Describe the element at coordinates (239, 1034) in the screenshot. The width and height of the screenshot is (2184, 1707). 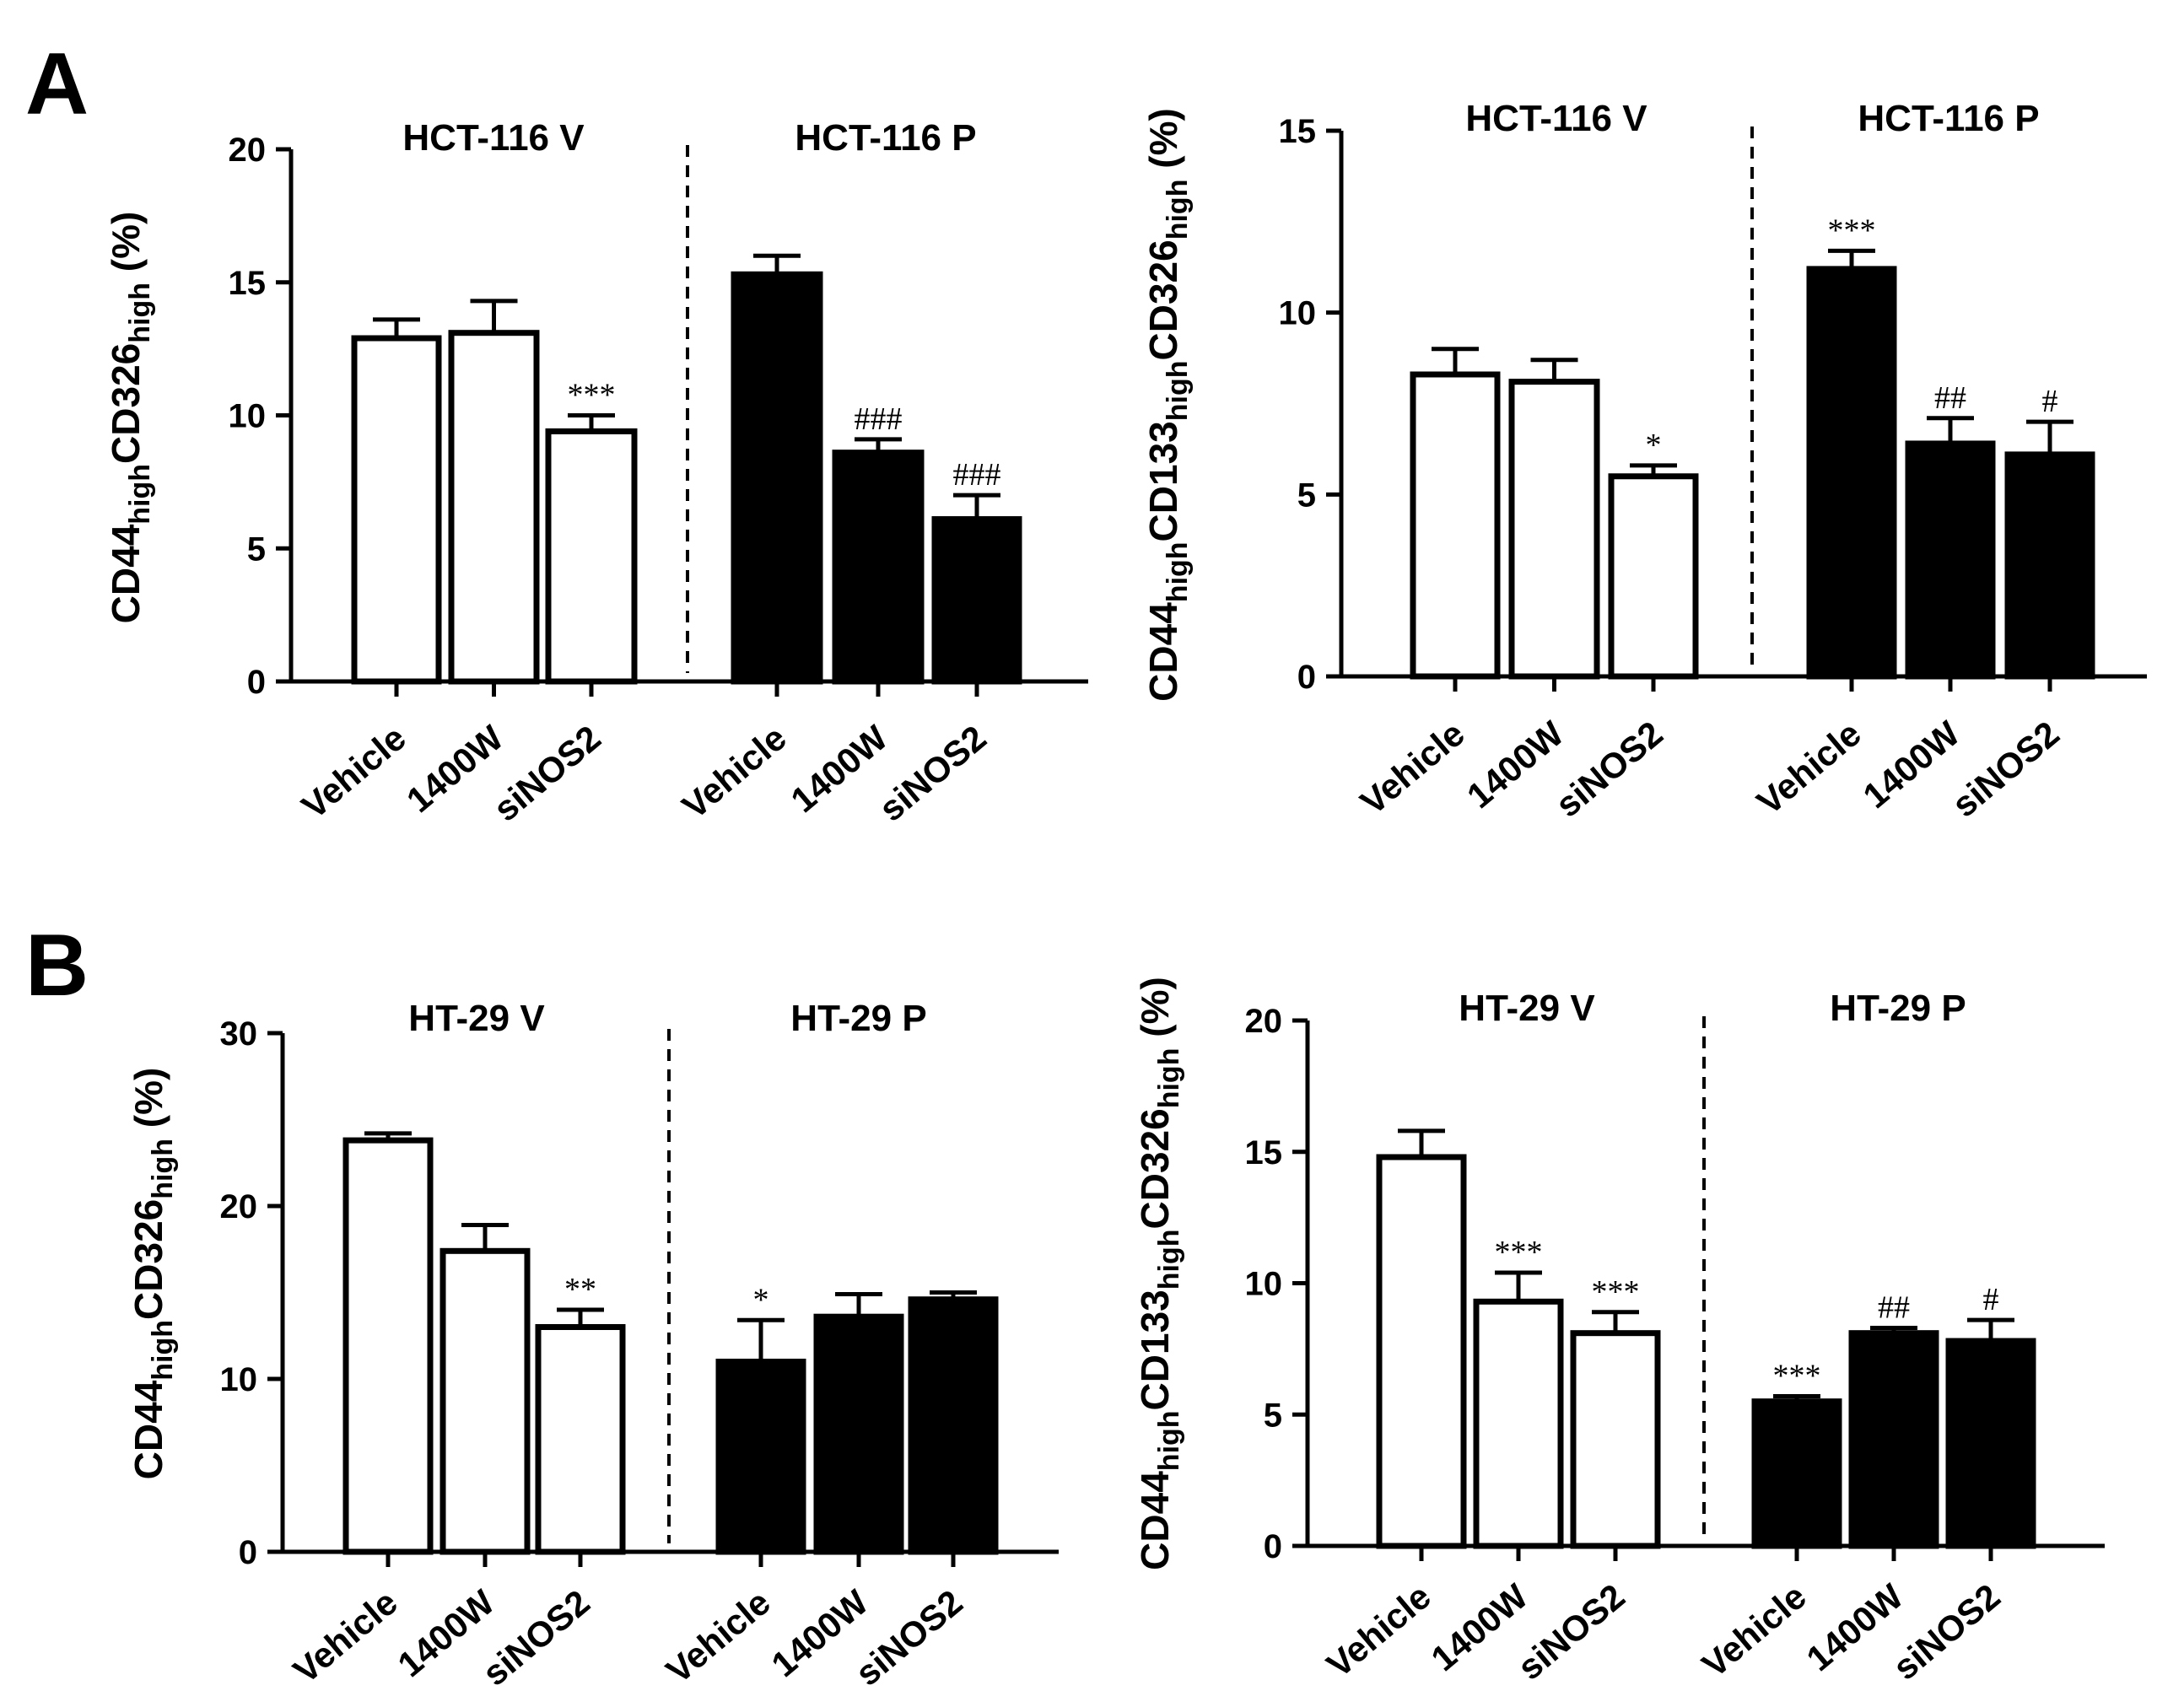
I see `y-tick-label: 30` at that location.